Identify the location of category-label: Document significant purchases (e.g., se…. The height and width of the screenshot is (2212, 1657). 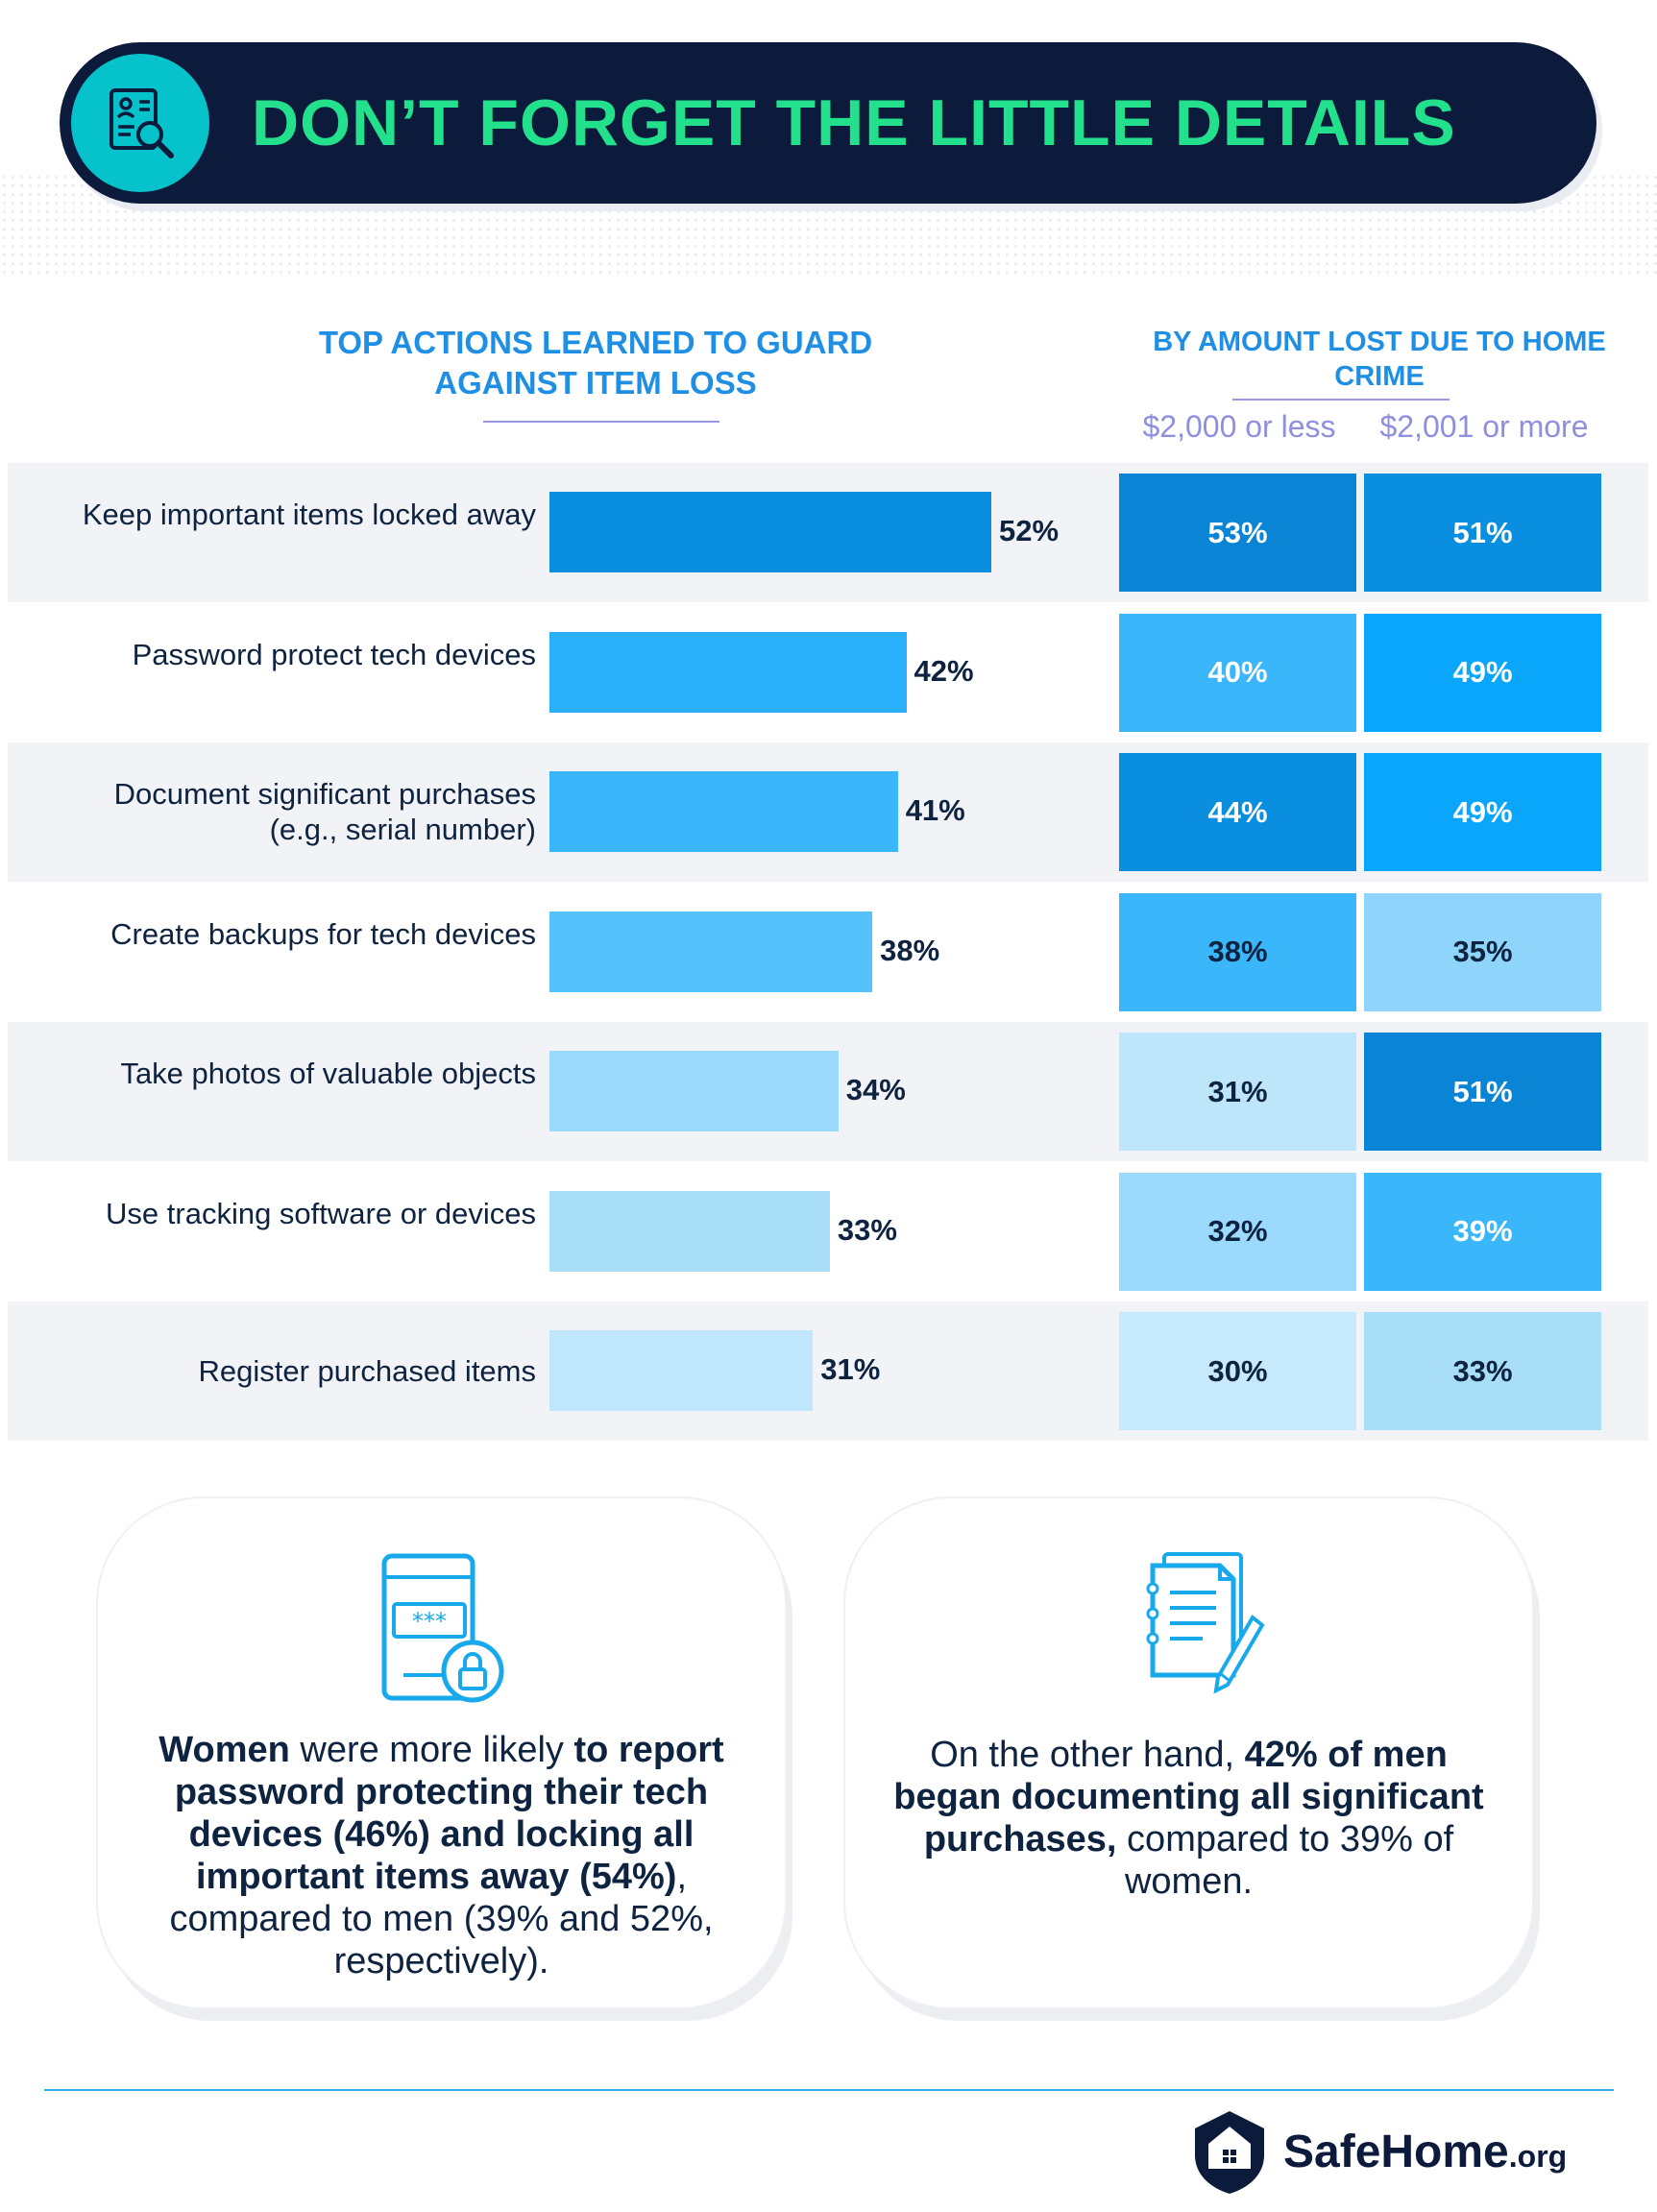
(324, 811).